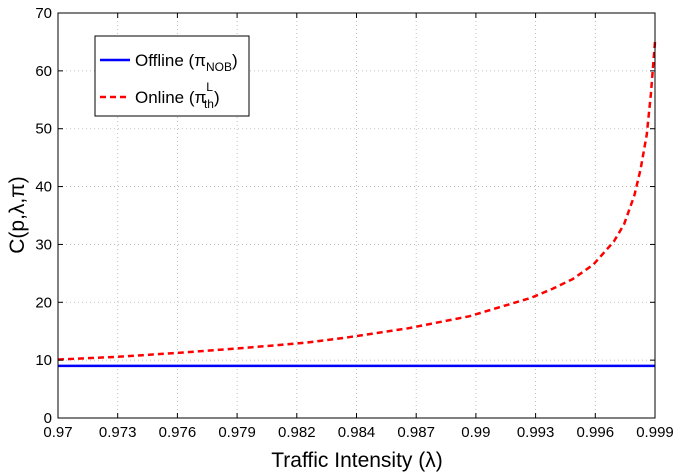 This screenshot has width=677, height=472. What do you see at coordinates (43, 187) in the screenshot?
I see `y-tick-label: 40` at bounding box center [43, 187].